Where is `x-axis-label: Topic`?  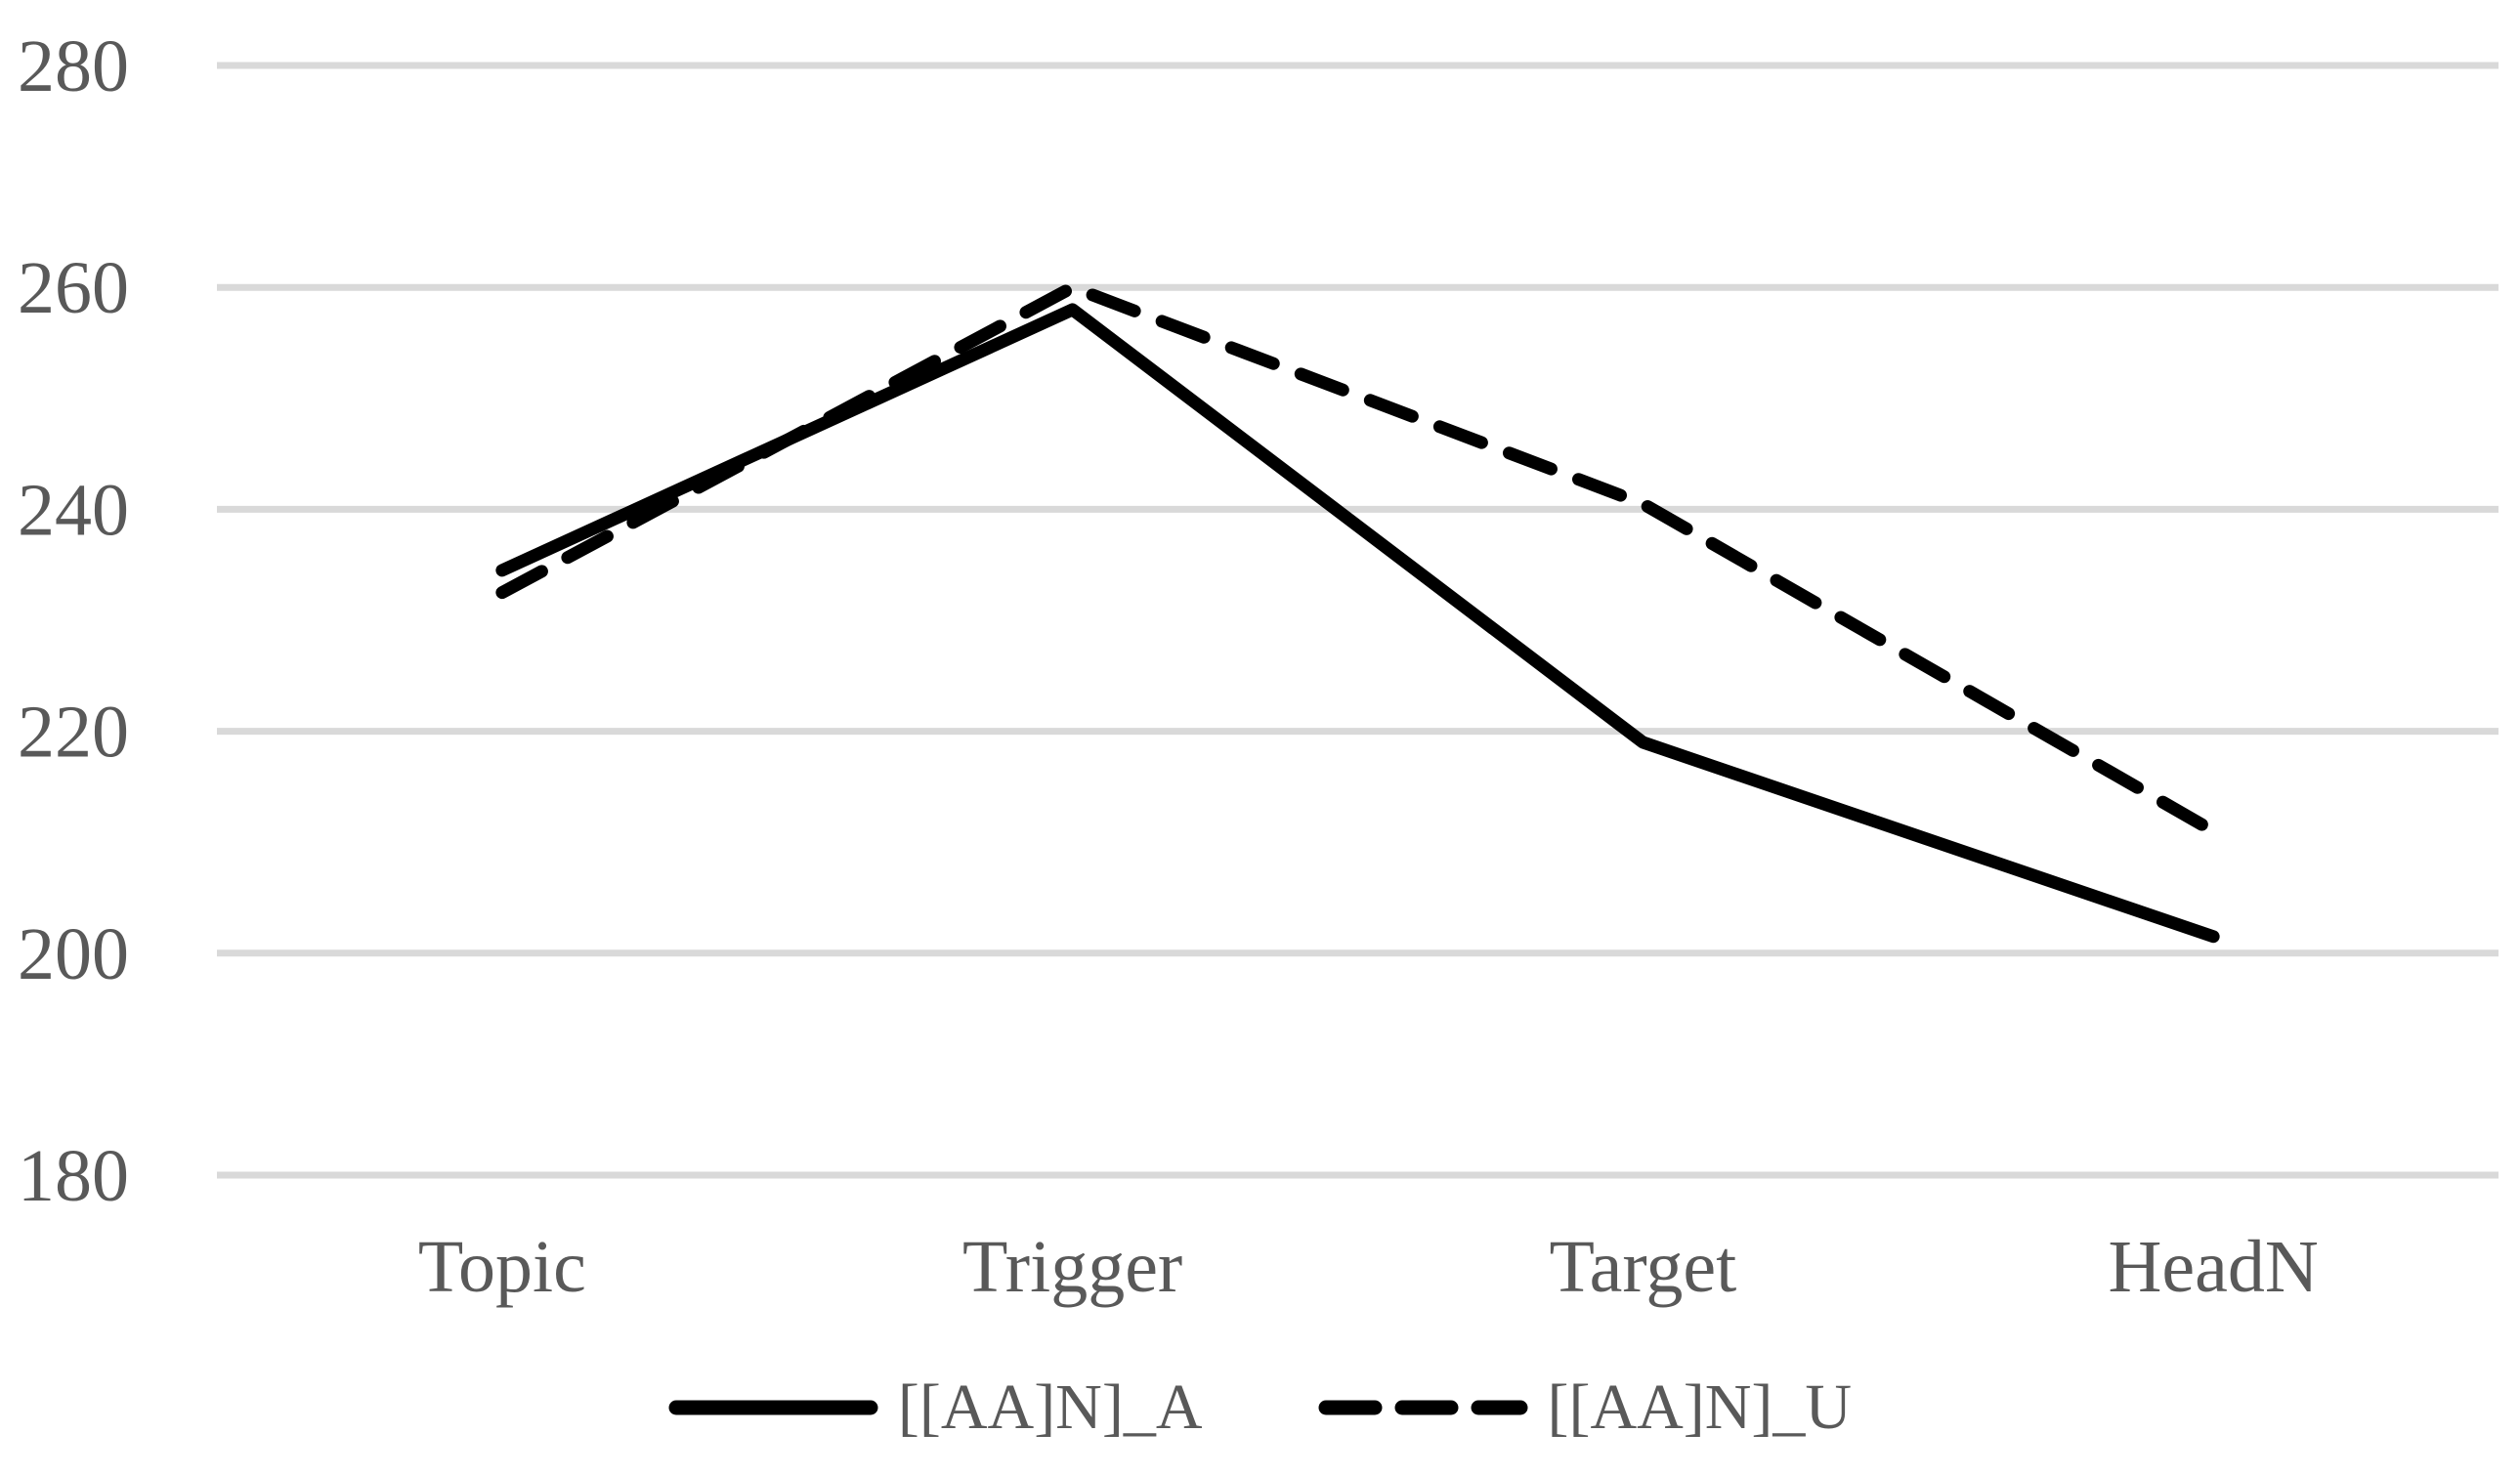
x-axis-label: Topic is located at coordinates (502, 1267).